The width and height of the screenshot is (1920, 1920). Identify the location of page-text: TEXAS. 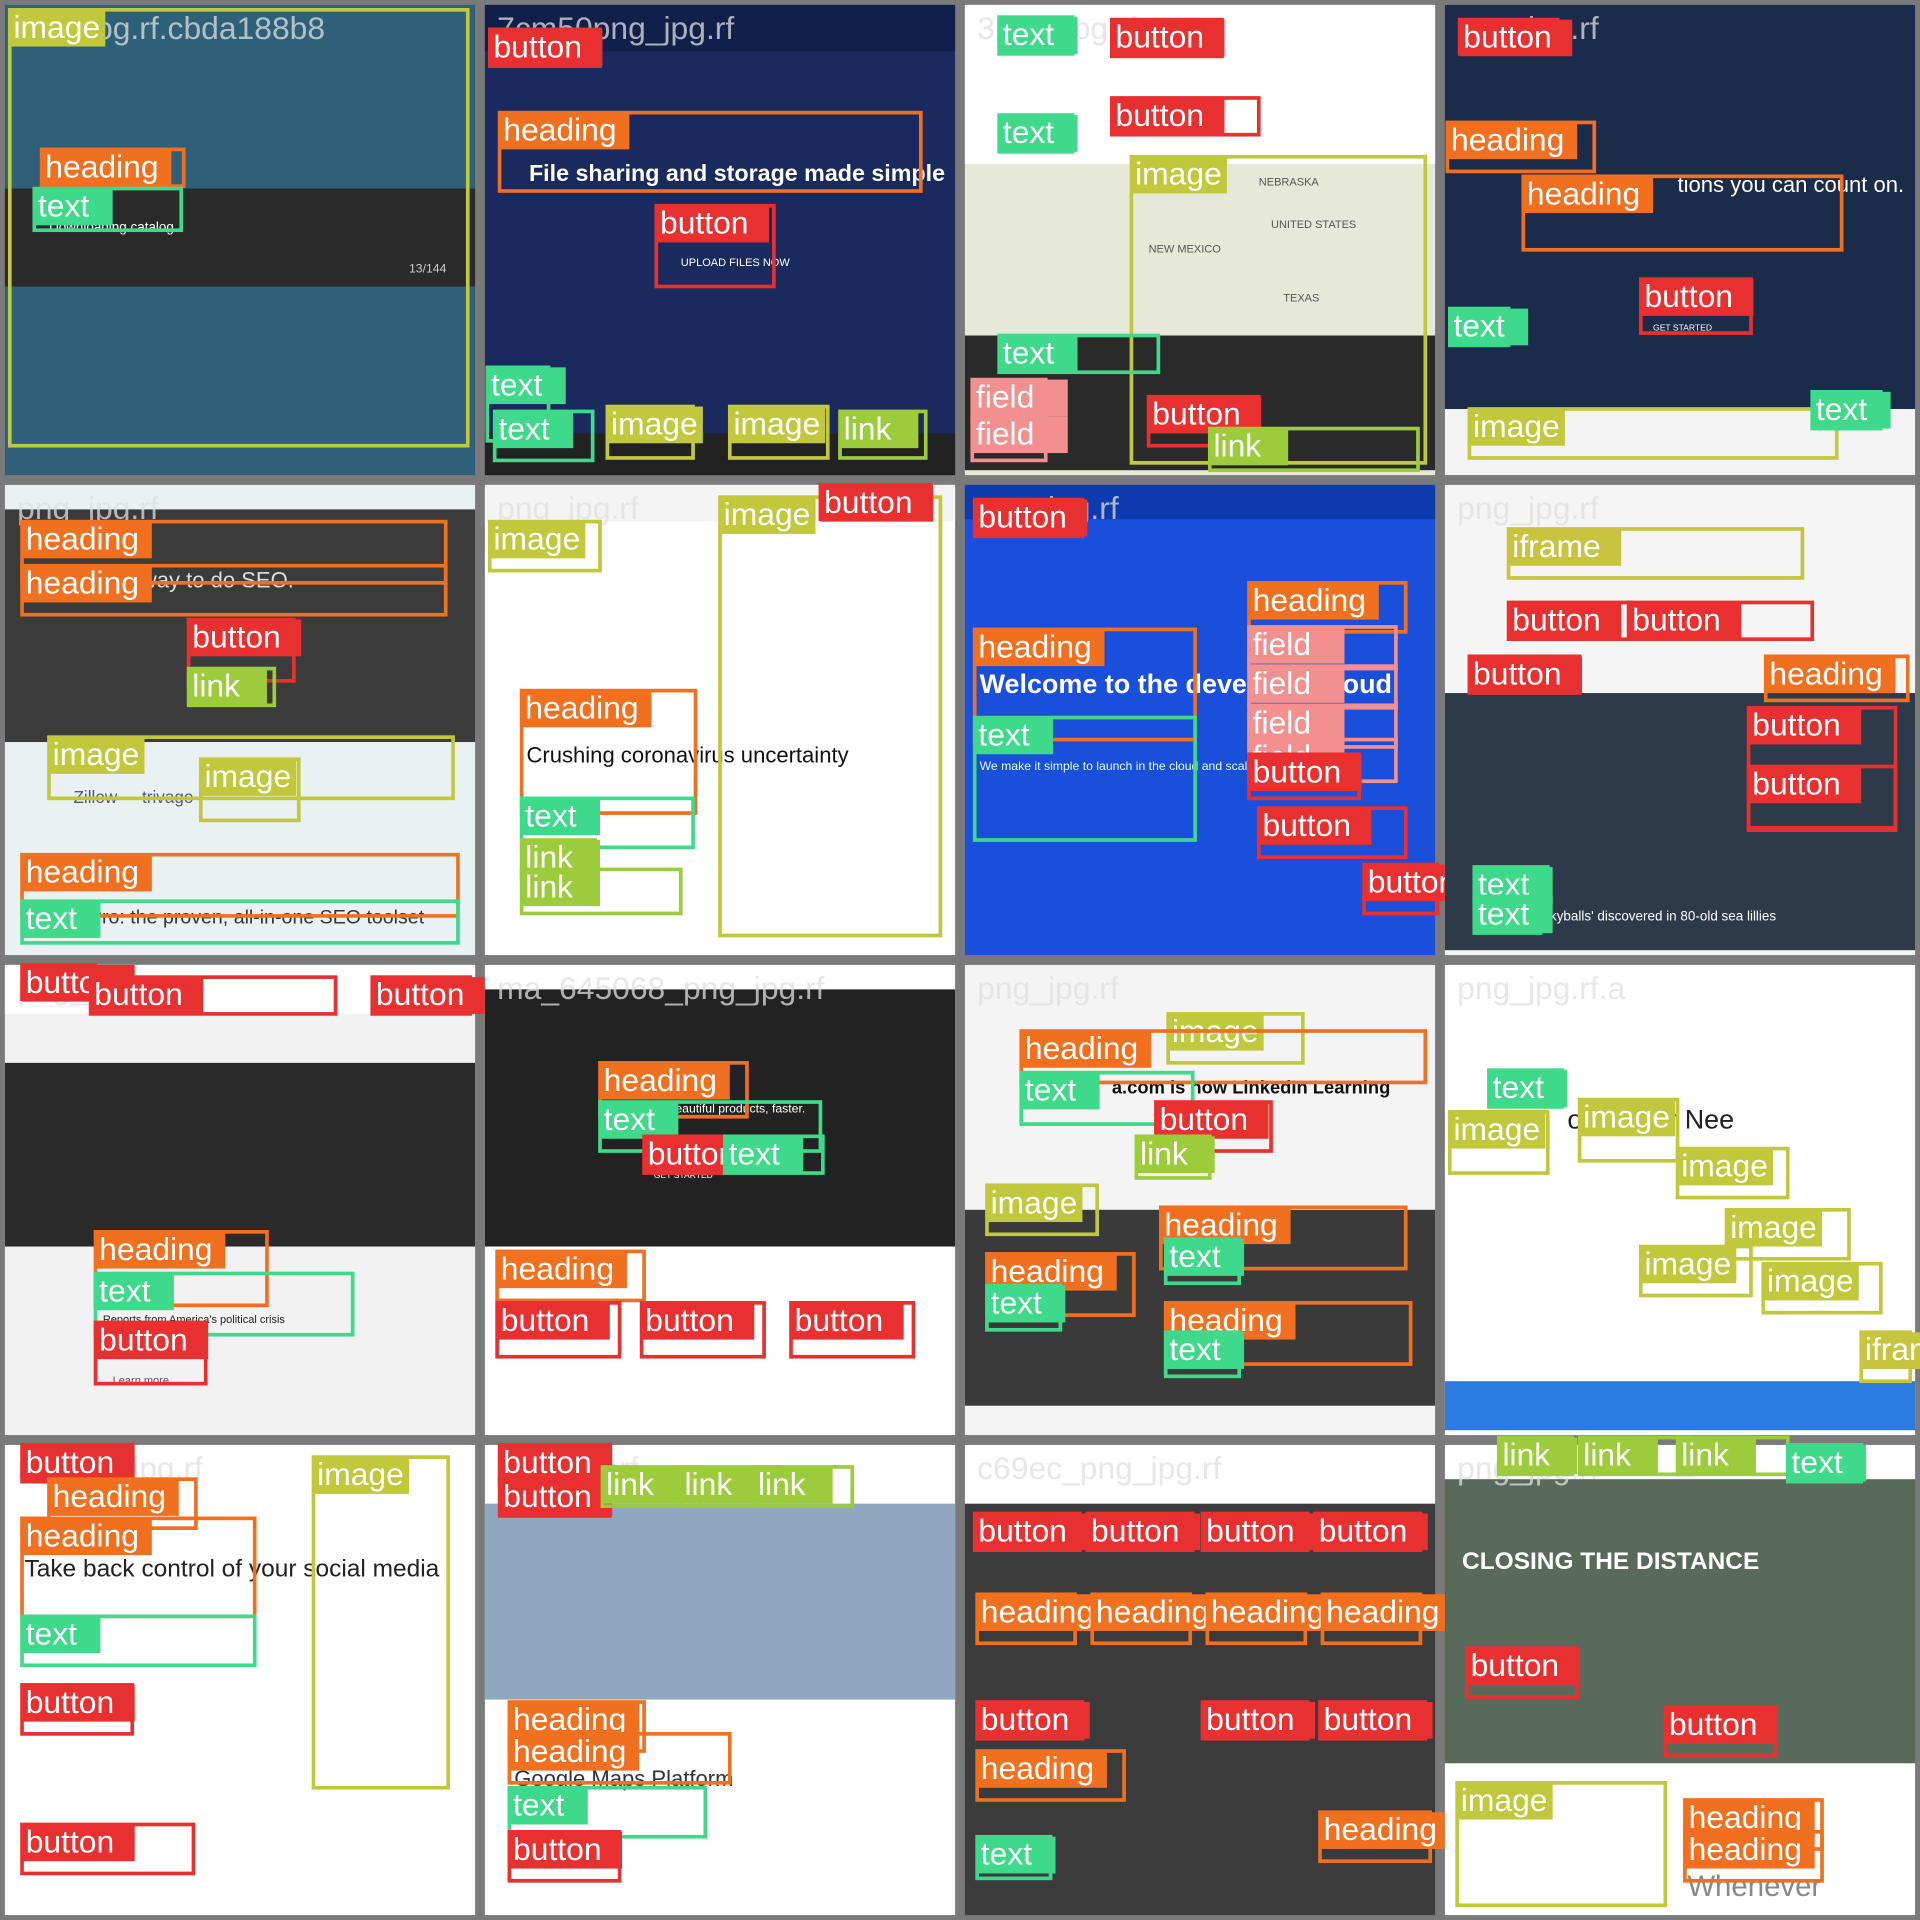
(1301, 299).